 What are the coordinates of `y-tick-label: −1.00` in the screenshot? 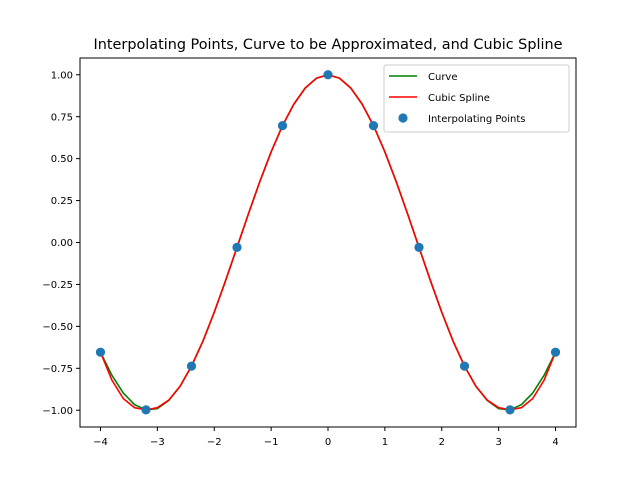 It's located at (57, 411).